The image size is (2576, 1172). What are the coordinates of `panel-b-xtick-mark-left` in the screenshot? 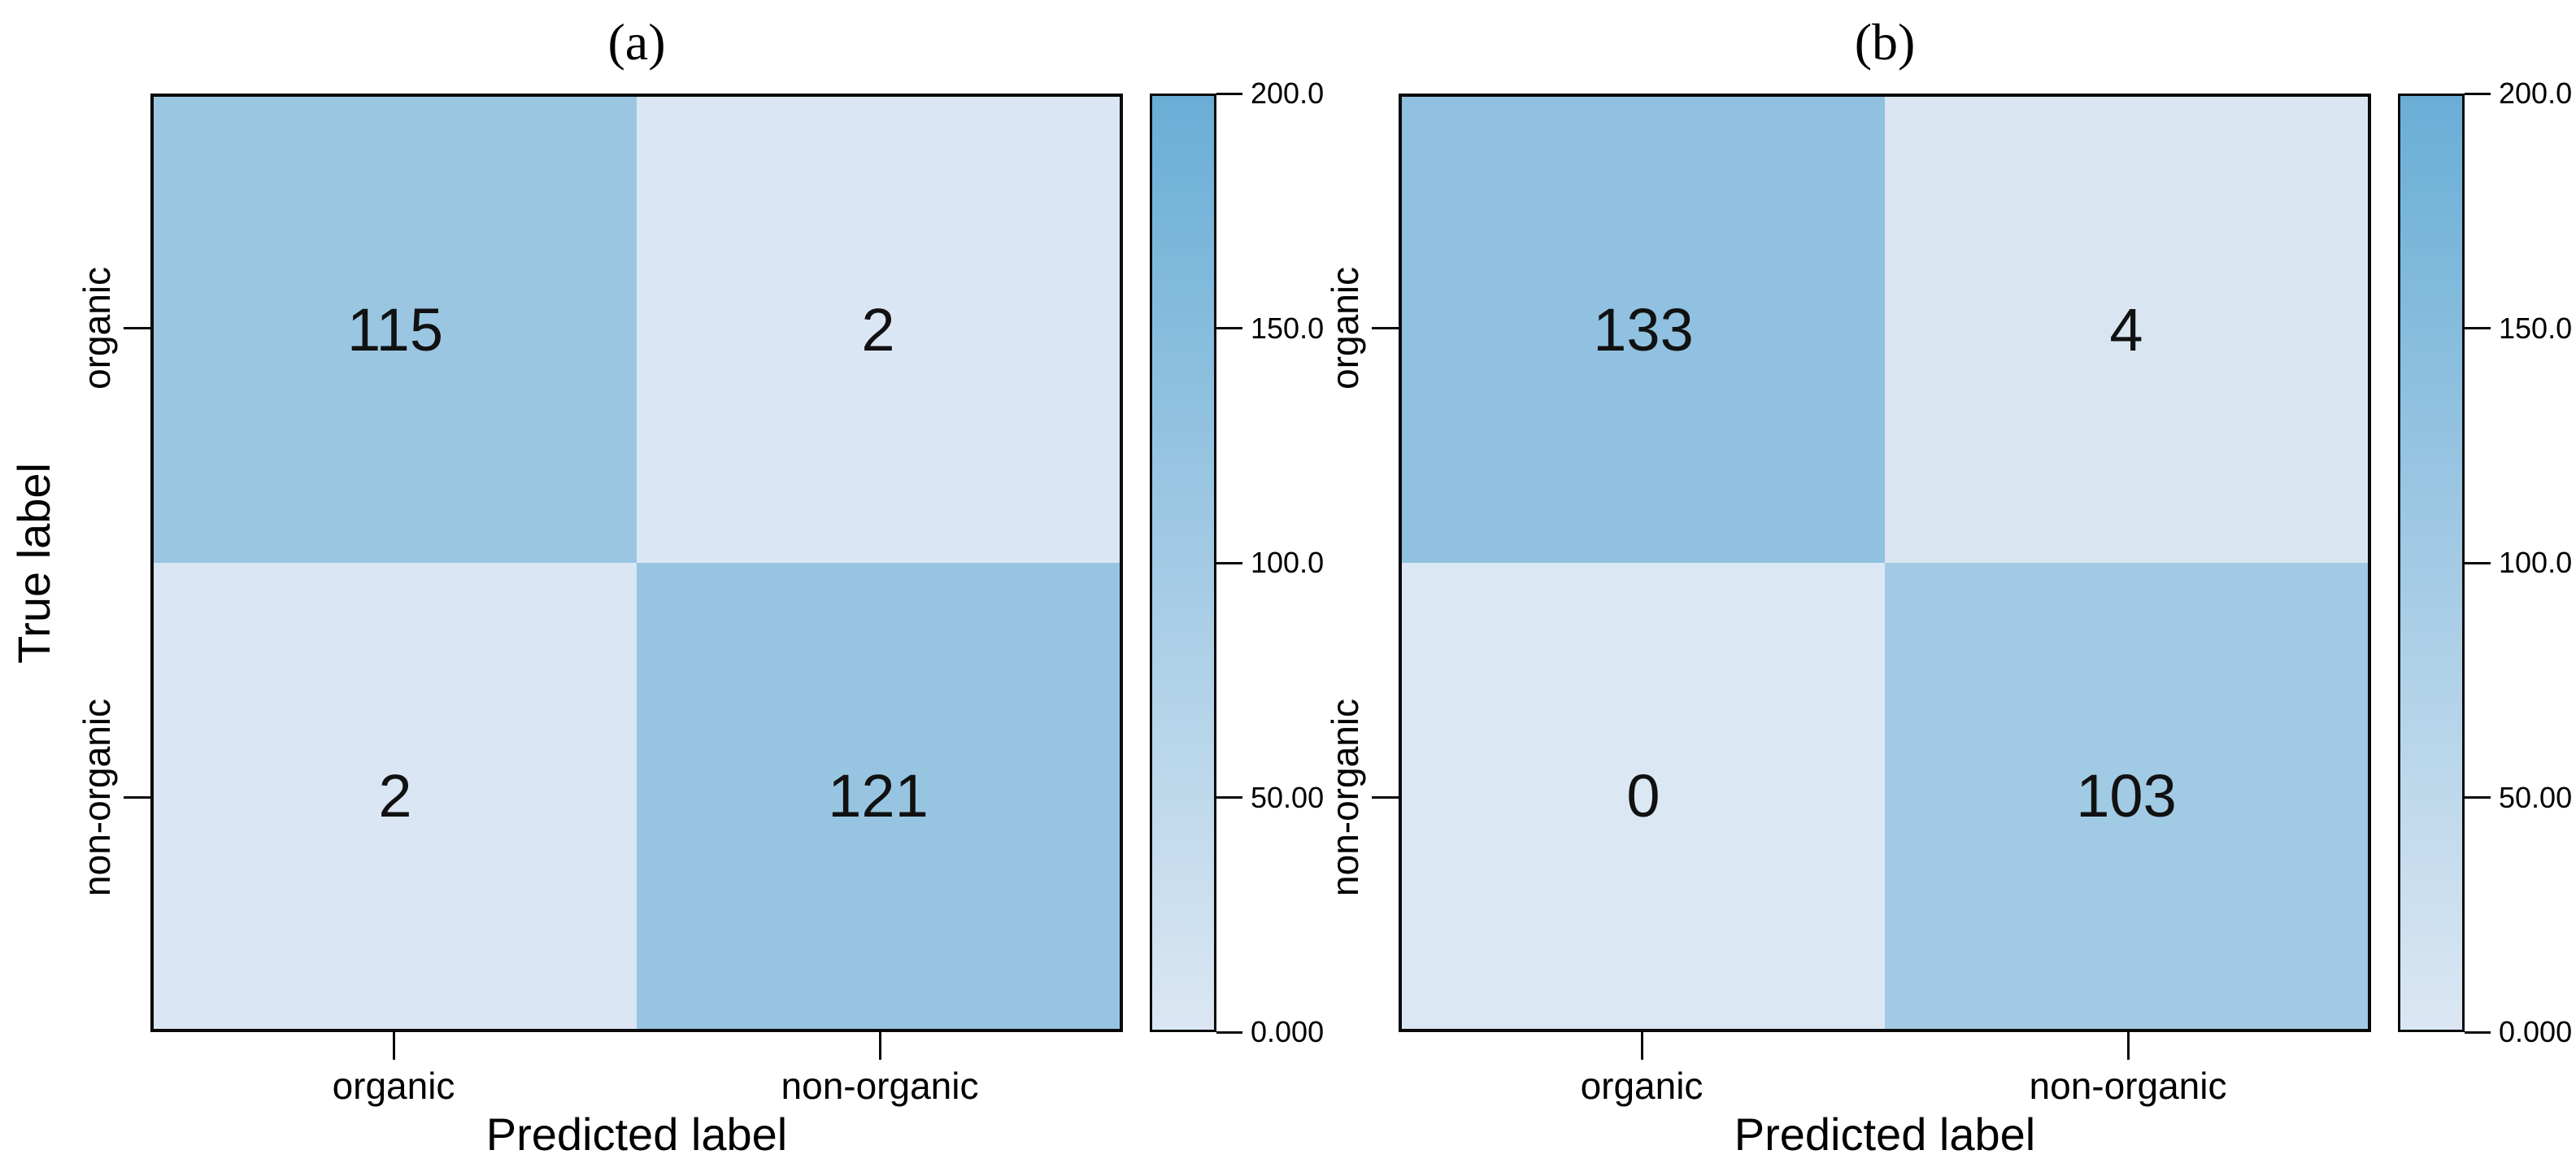 It's located at (1642, 1046).